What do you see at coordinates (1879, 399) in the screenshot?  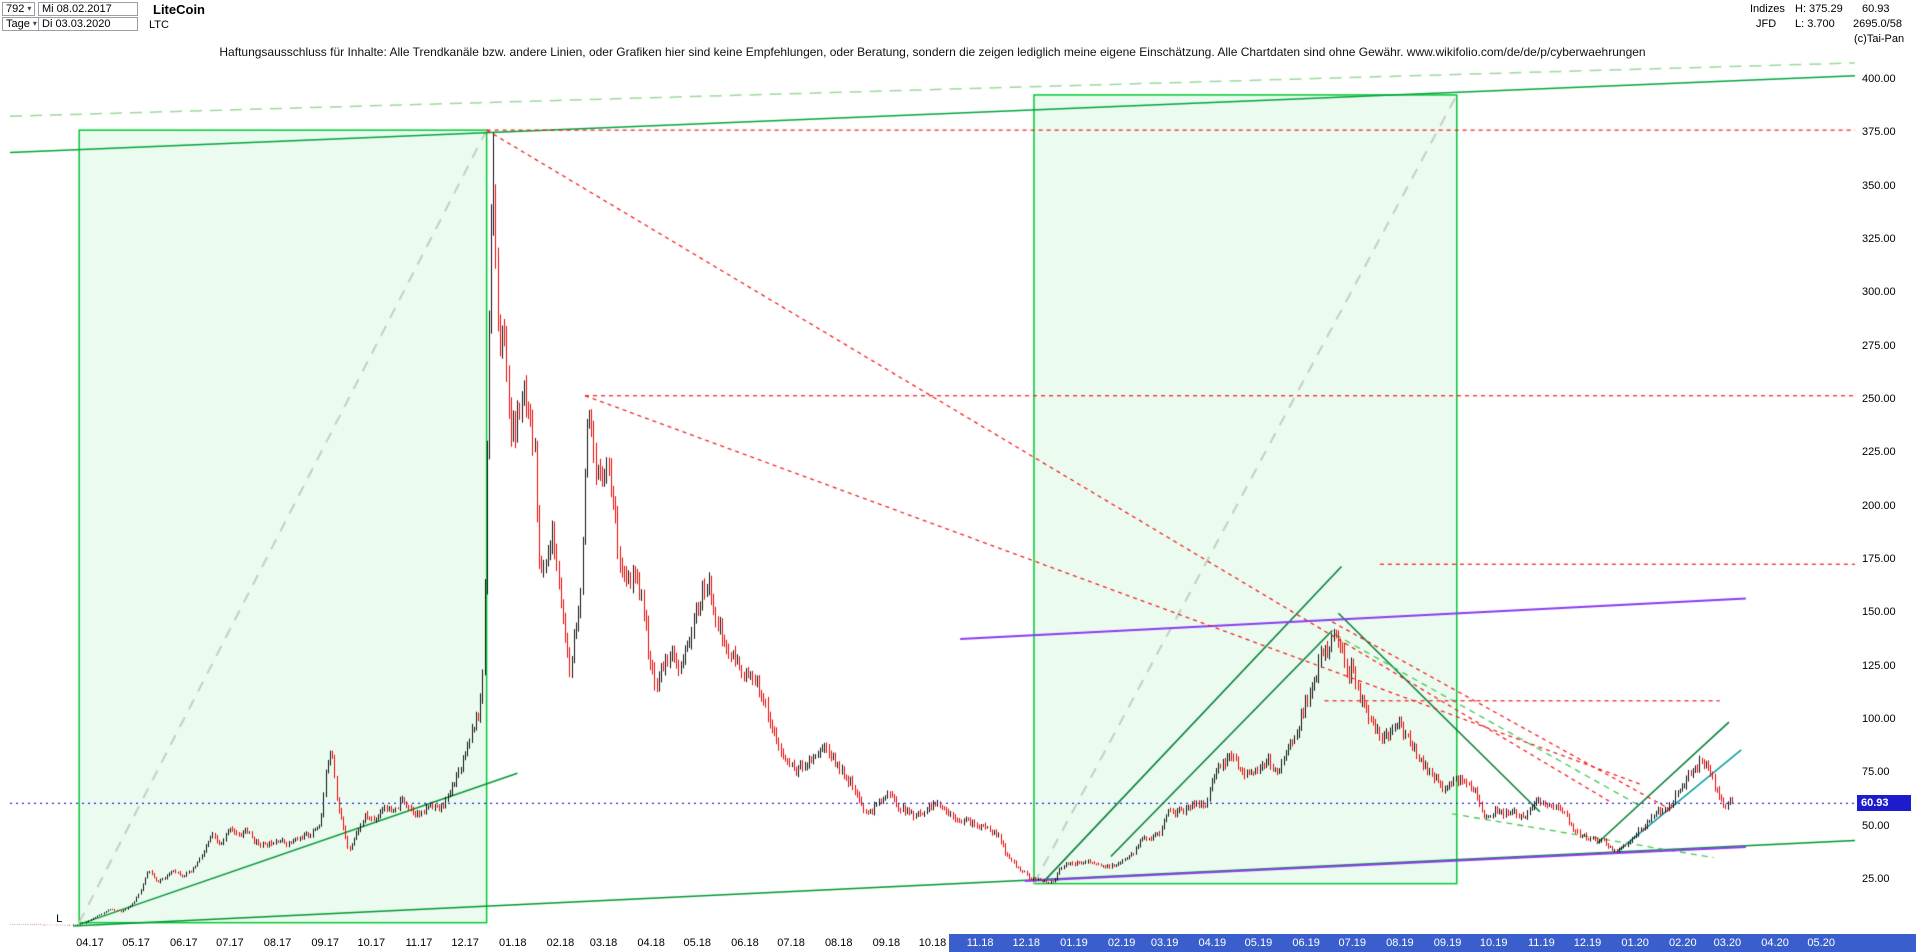 I see `y-axis-label: 250.00` at bounding box center [1879, 399].